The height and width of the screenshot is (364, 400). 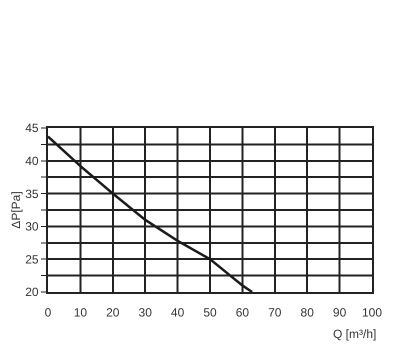 What do you see at coordinates (32, 227) in the screenshot?
I see `y-tick-label: 30` at bounding box center [32, 227].